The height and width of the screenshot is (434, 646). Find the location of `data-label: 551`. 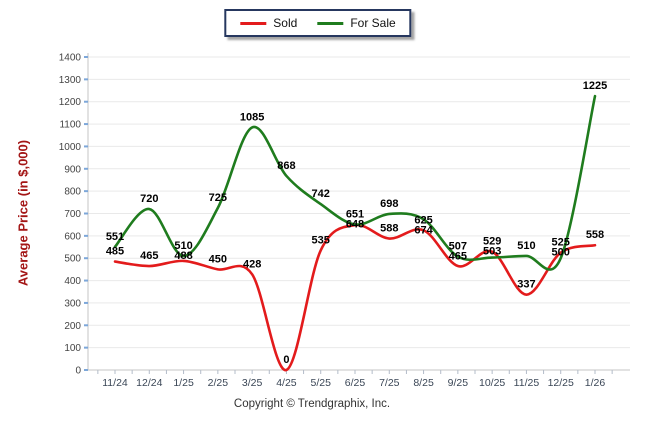

data-label: 551 is located at coordinates (115, 237).